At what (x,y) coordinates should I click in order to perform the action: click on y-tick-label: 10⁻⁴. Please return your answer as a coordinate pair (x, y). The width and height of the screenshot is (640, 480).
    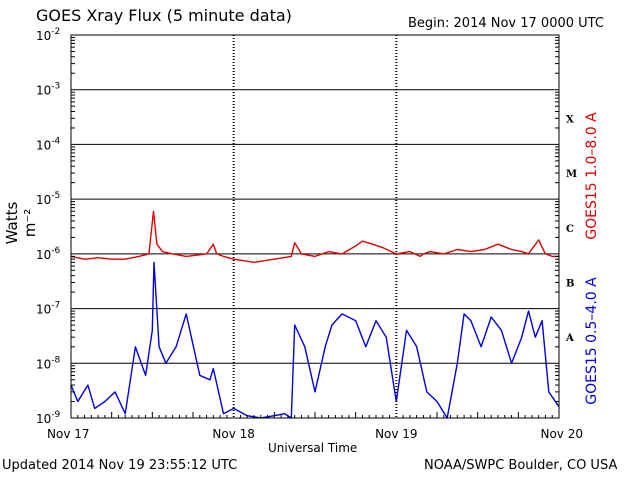
    Looking at the image, I should click on (48, 144).